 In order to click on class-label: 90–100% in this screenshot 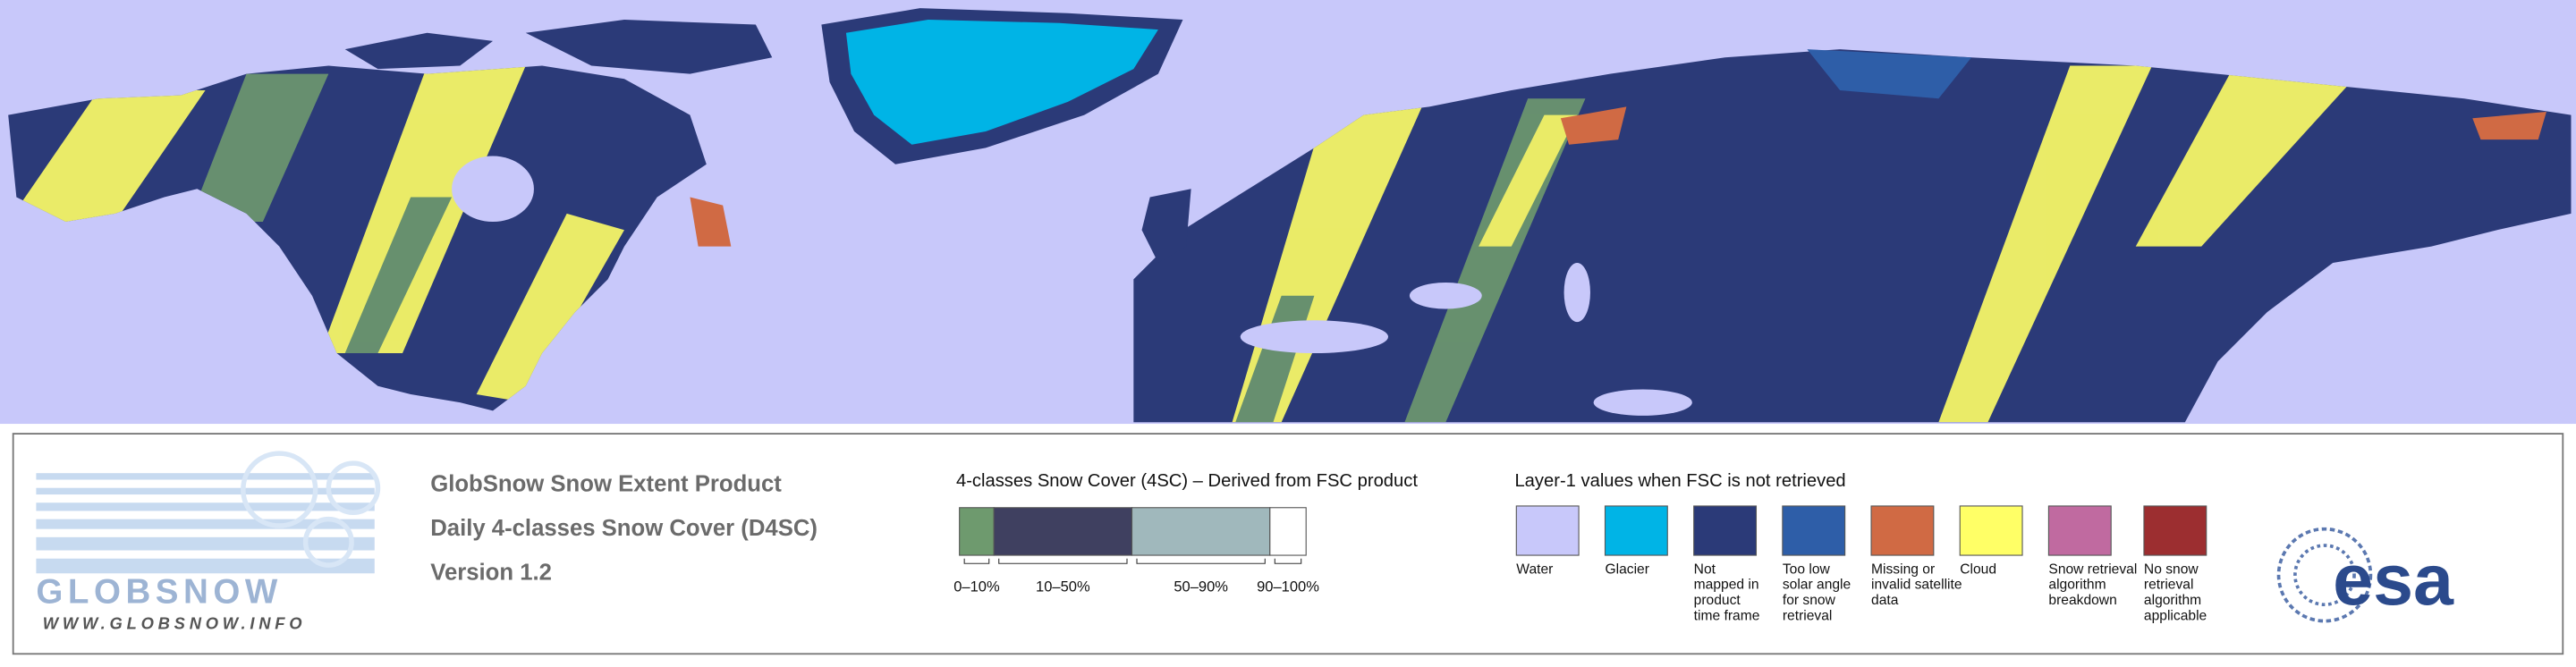, I will do `click(1288, 586)`.